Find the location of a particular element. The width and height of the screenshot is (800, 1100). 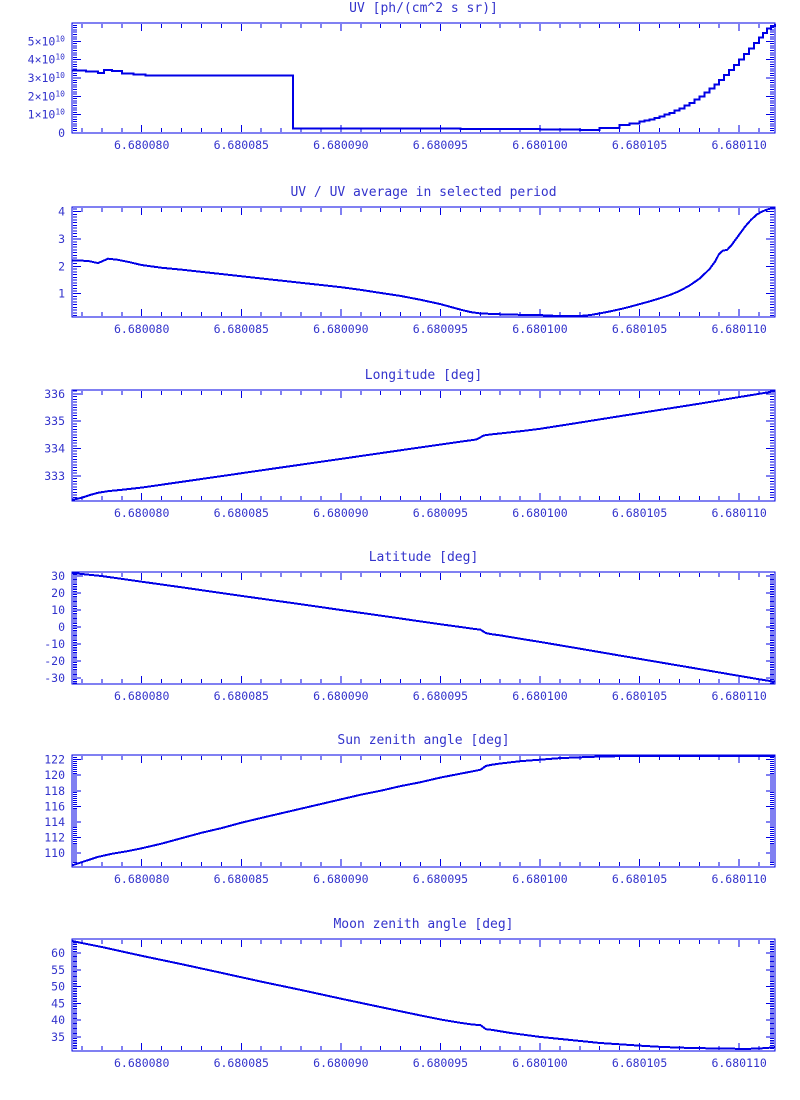

svg-text: 60 is located at coordinates (58, 953).